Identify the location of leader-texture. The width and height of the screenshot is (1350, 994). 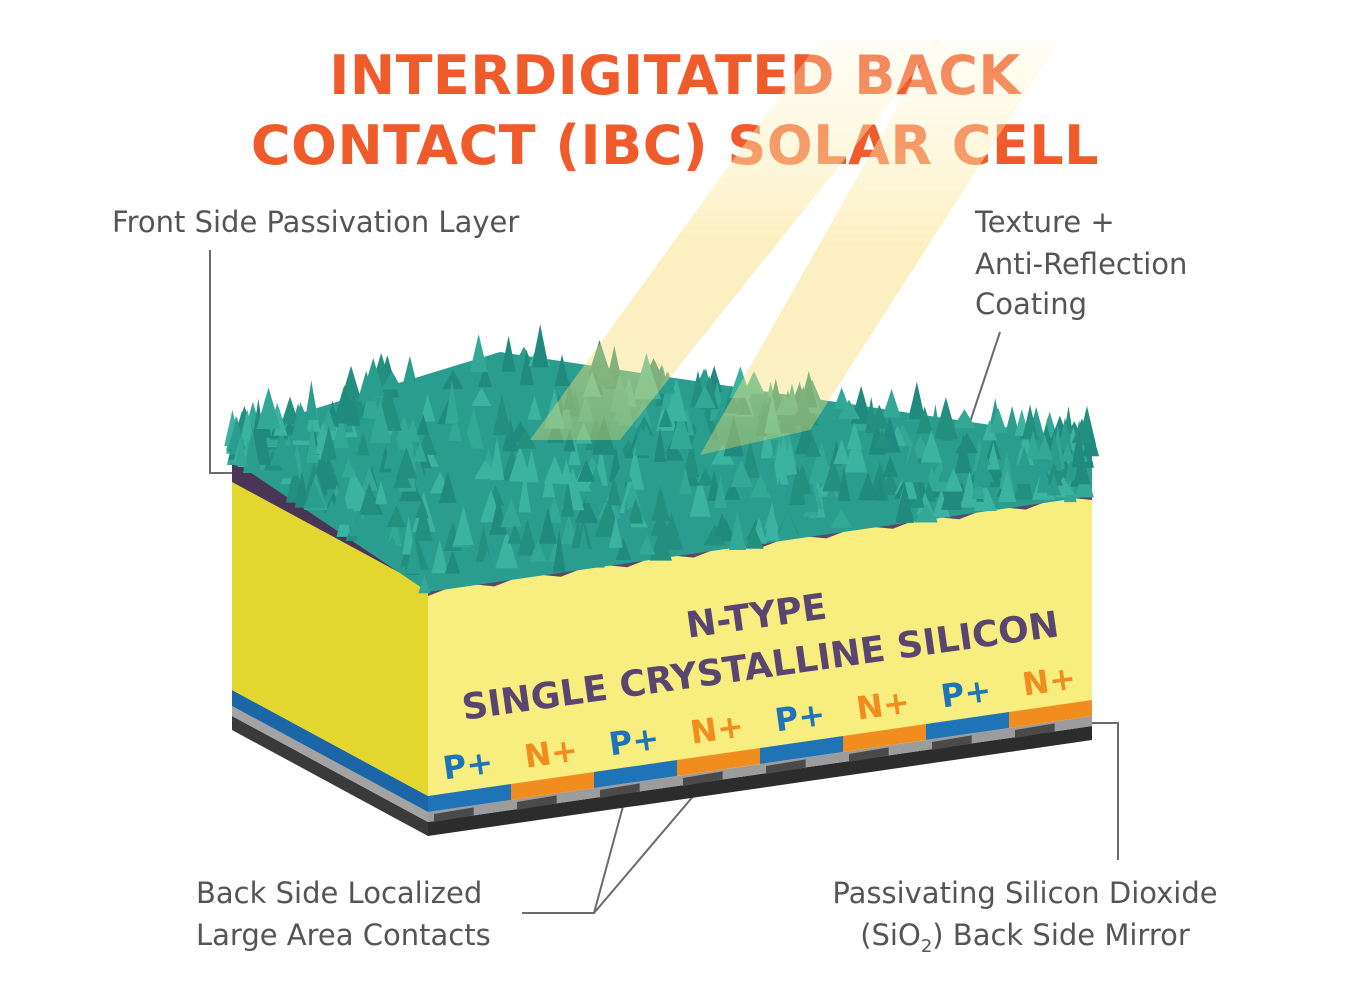
(984, 380).